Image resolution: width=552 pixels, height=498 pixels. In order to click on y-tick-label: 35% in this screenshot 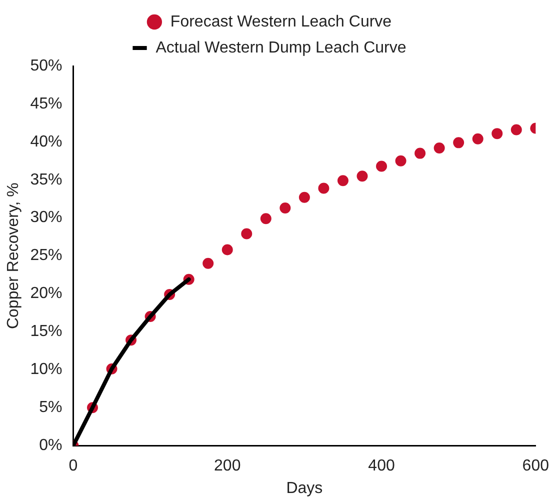, I will do `click(46, 179)`.